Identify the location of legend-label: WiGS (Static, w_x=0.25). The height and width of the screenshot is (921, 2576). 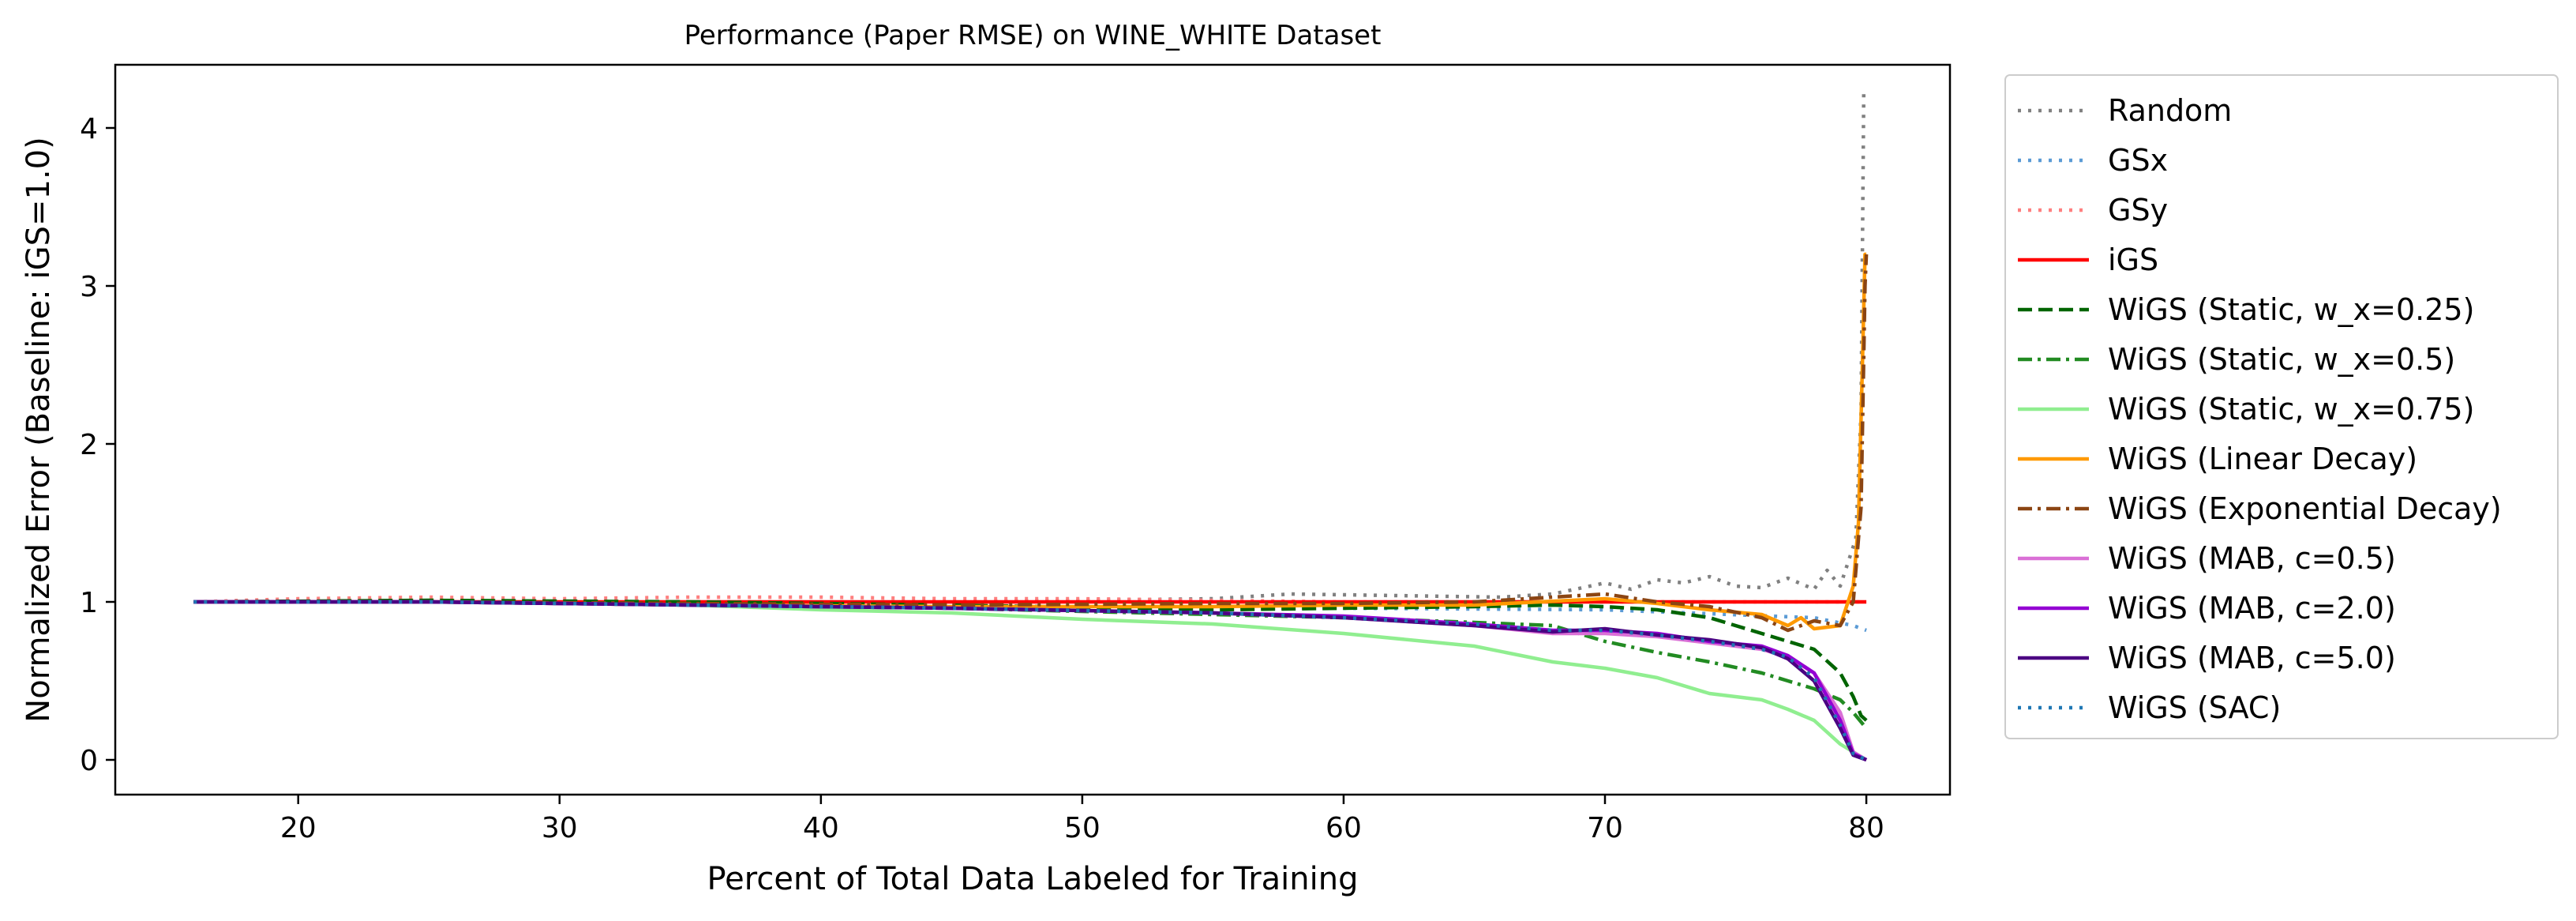
(2291, 309).